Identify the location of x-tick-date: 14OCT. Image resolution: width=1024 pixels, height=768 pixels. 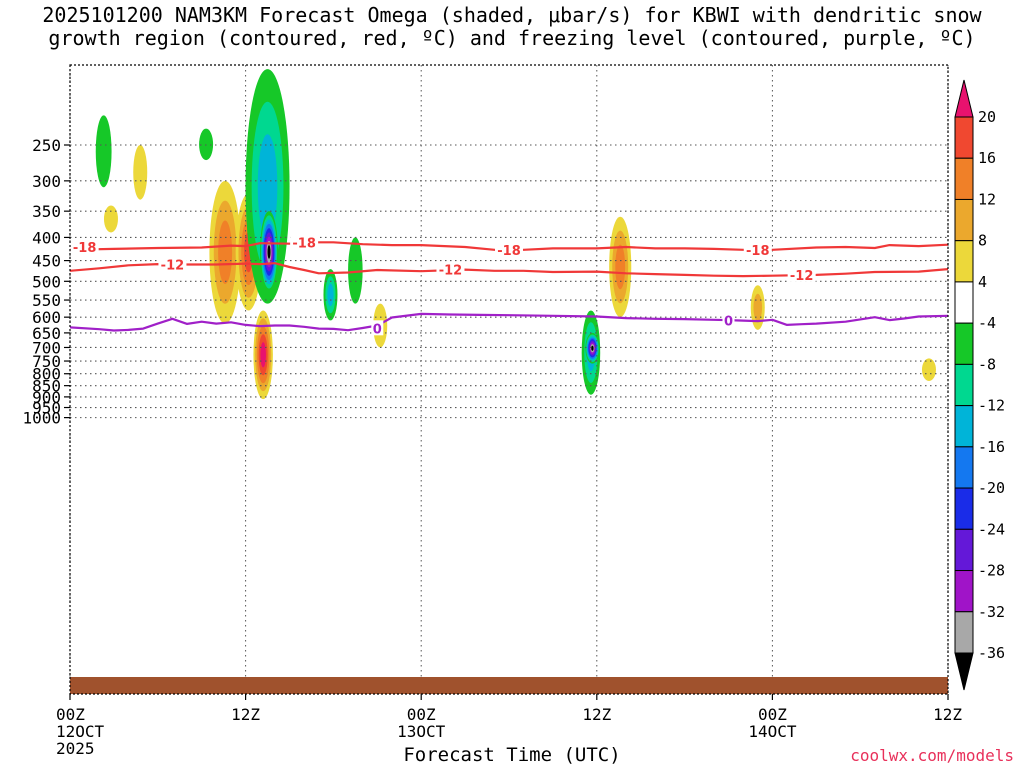
(772, 731).